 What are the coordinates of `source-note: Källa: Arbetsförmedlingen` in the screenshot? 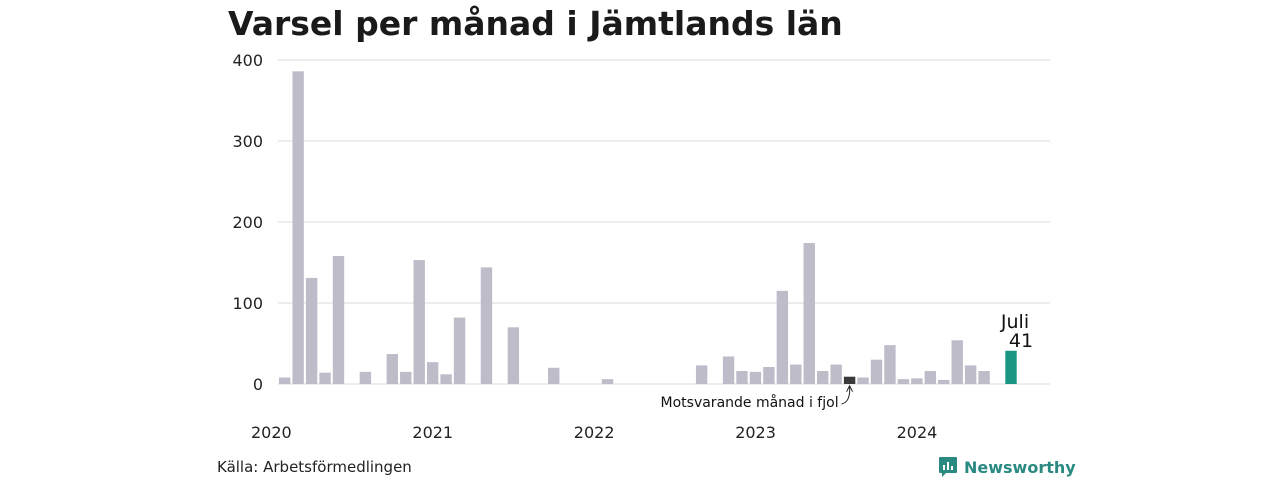 It's located at (314, 467).